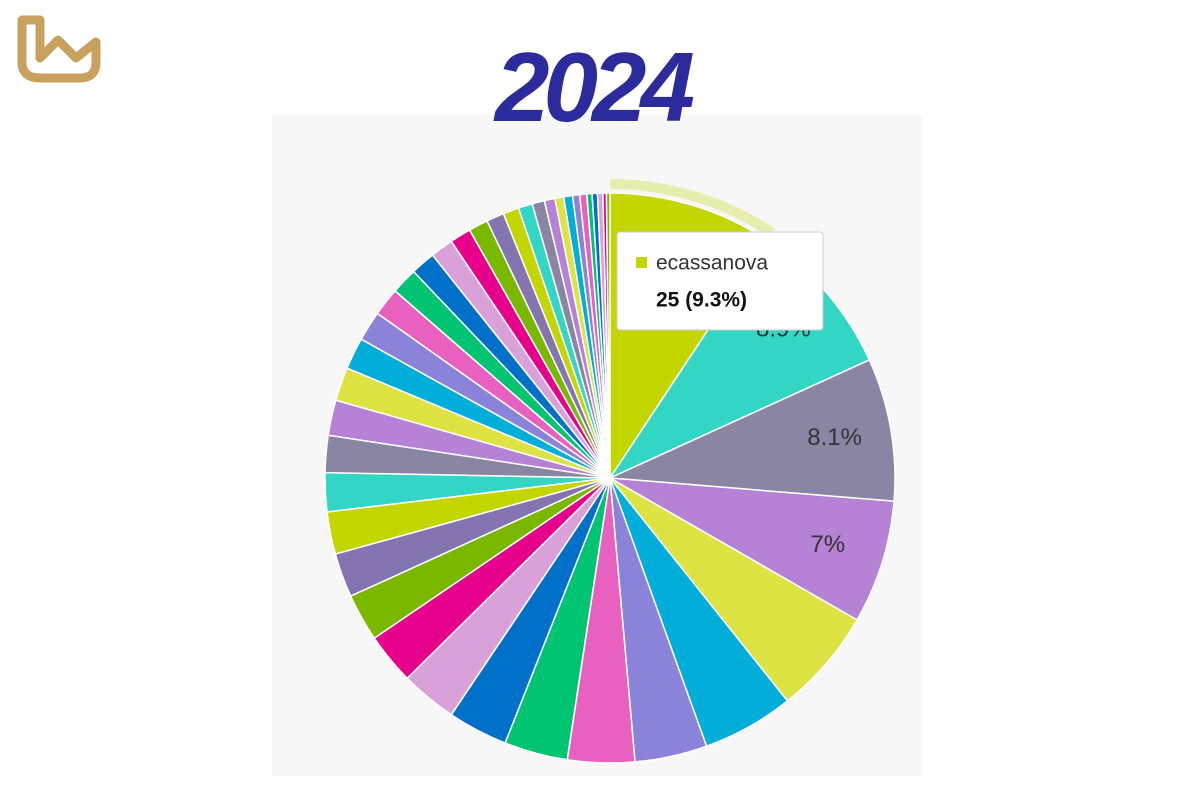 The image size is (1200, 805). I want to click on tooltip-box, so click(720, 281).